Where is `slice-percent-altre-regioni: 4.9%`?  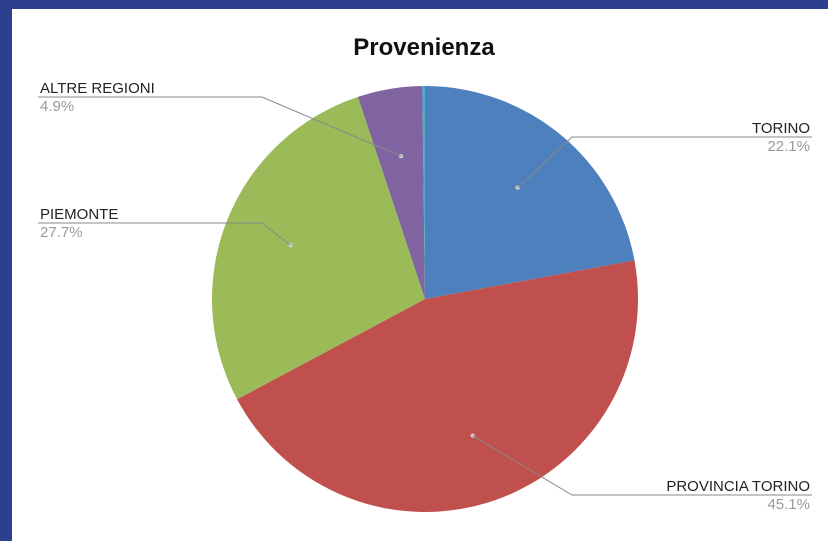
slice-percent-altre-regioni: 4.9% is located at coordinates (57, 106).